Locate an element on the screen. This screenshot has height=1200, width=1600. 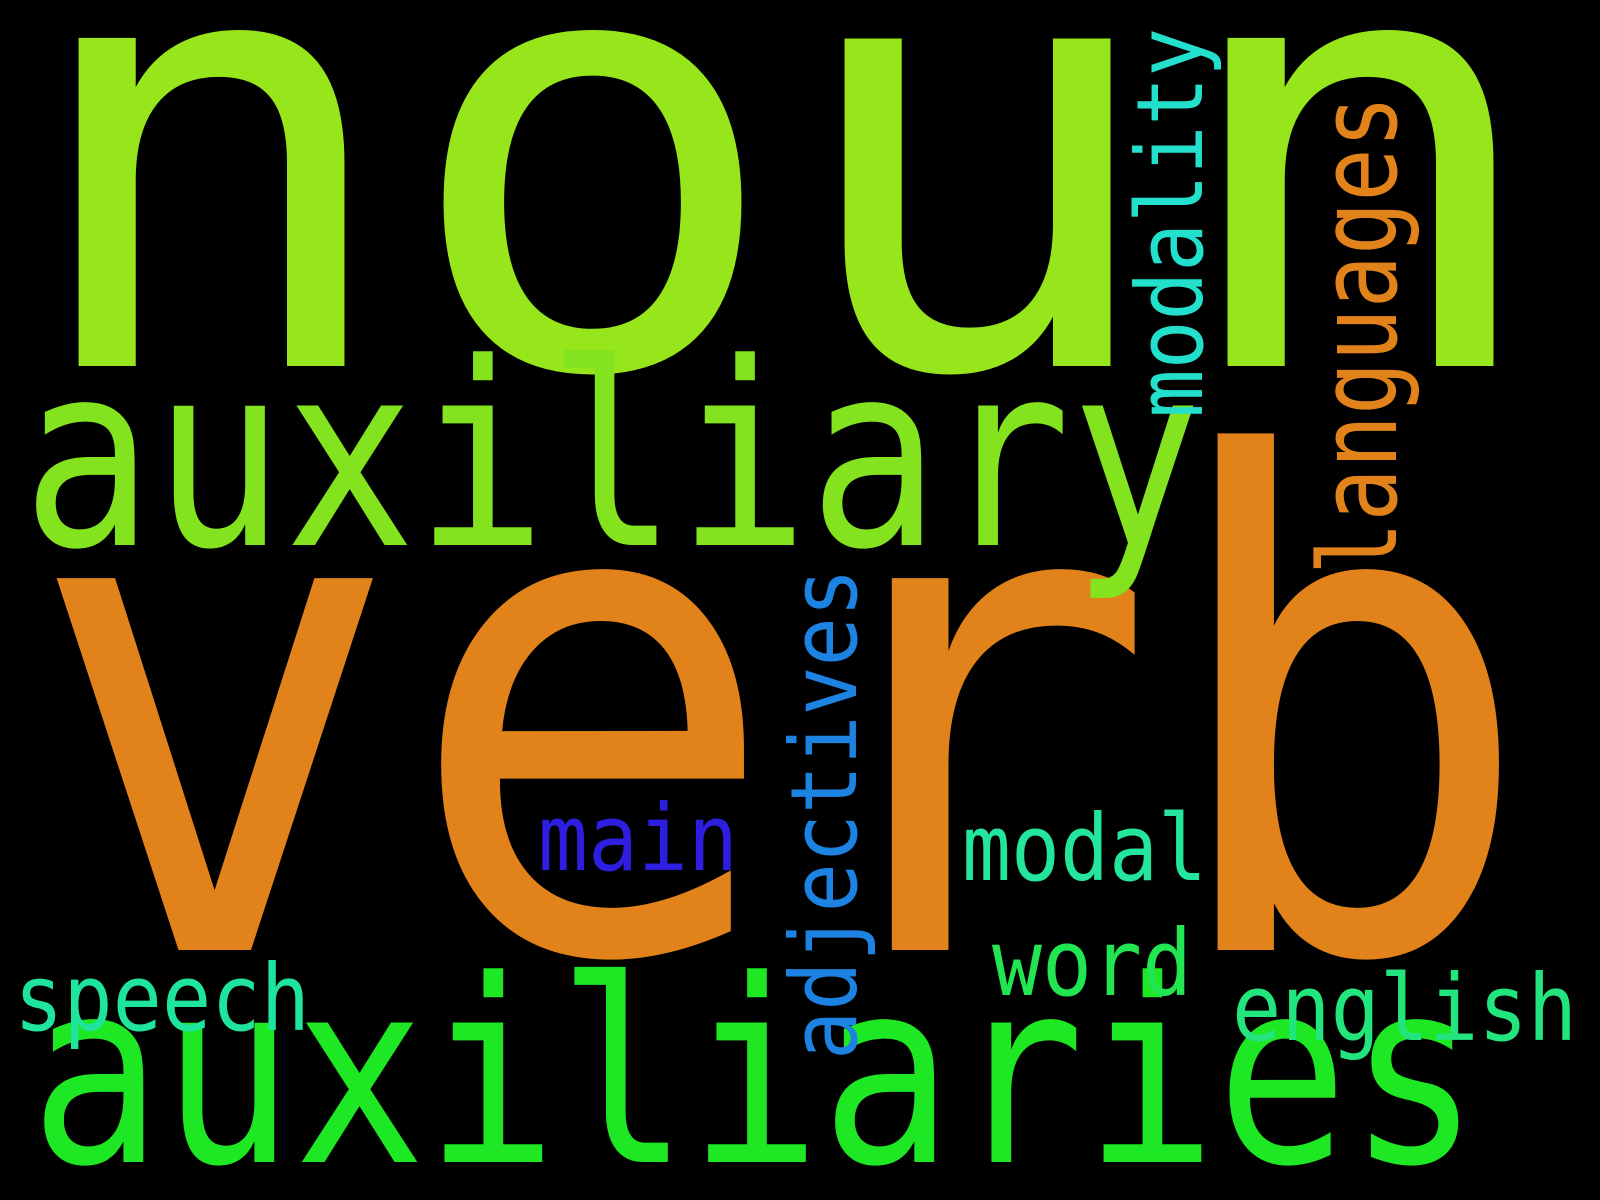
word-word: word is located at coordinates (1092, 963).